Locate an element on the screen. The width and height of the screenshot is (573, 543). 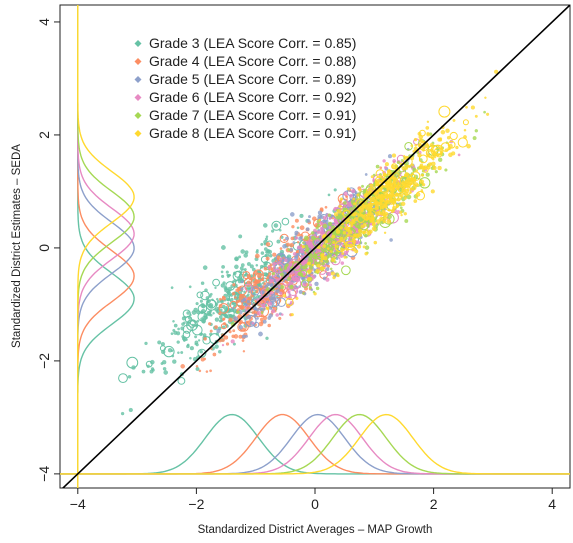
y-tick-label: 2 is located at coordinates (44, 135).